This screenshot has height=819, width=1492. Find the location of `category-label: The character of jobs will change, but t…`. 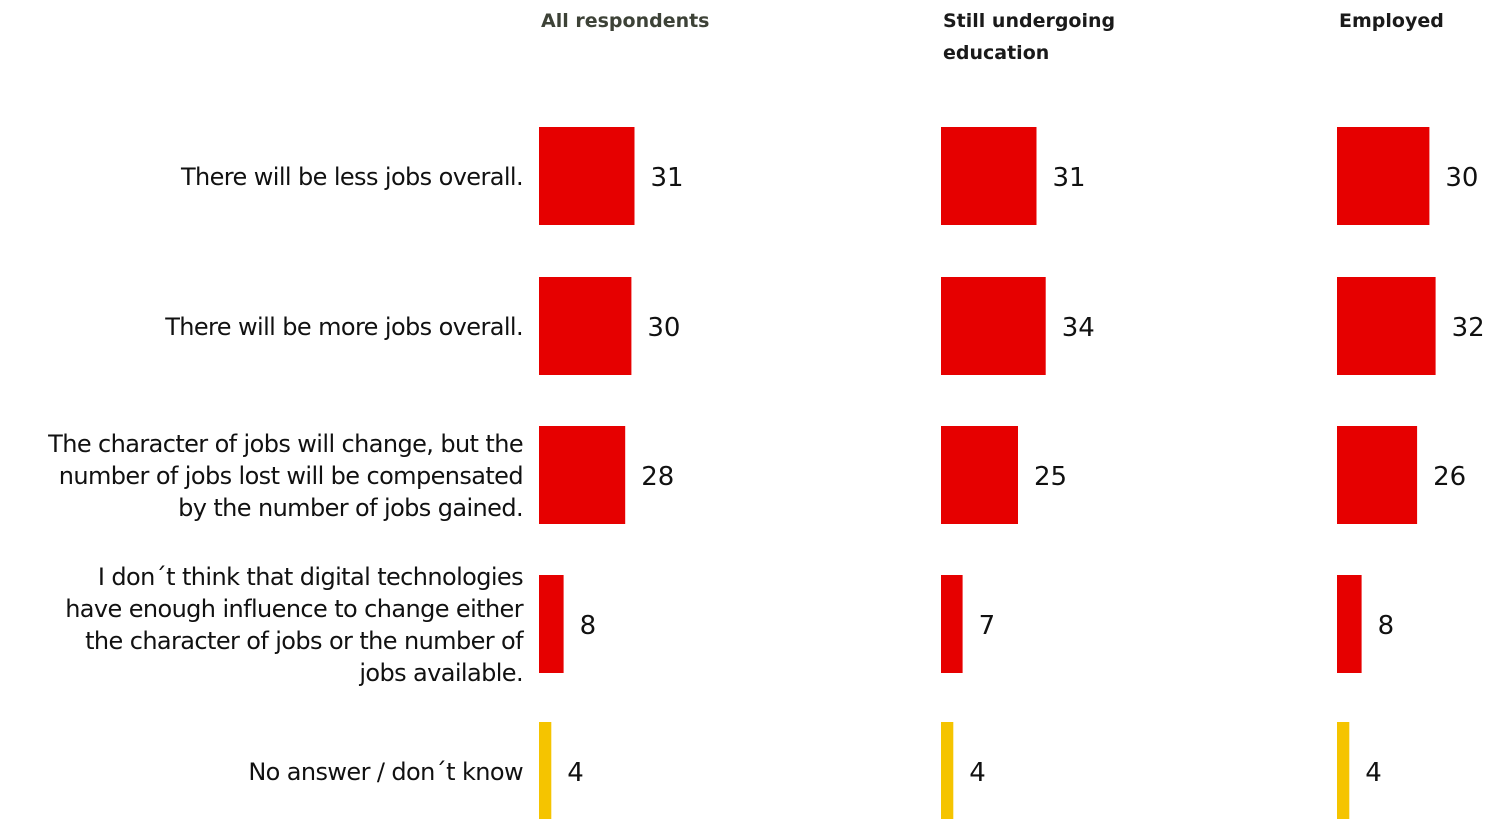

category-label: The character of jobs will change, but t… is located at coordinates (285, 444).